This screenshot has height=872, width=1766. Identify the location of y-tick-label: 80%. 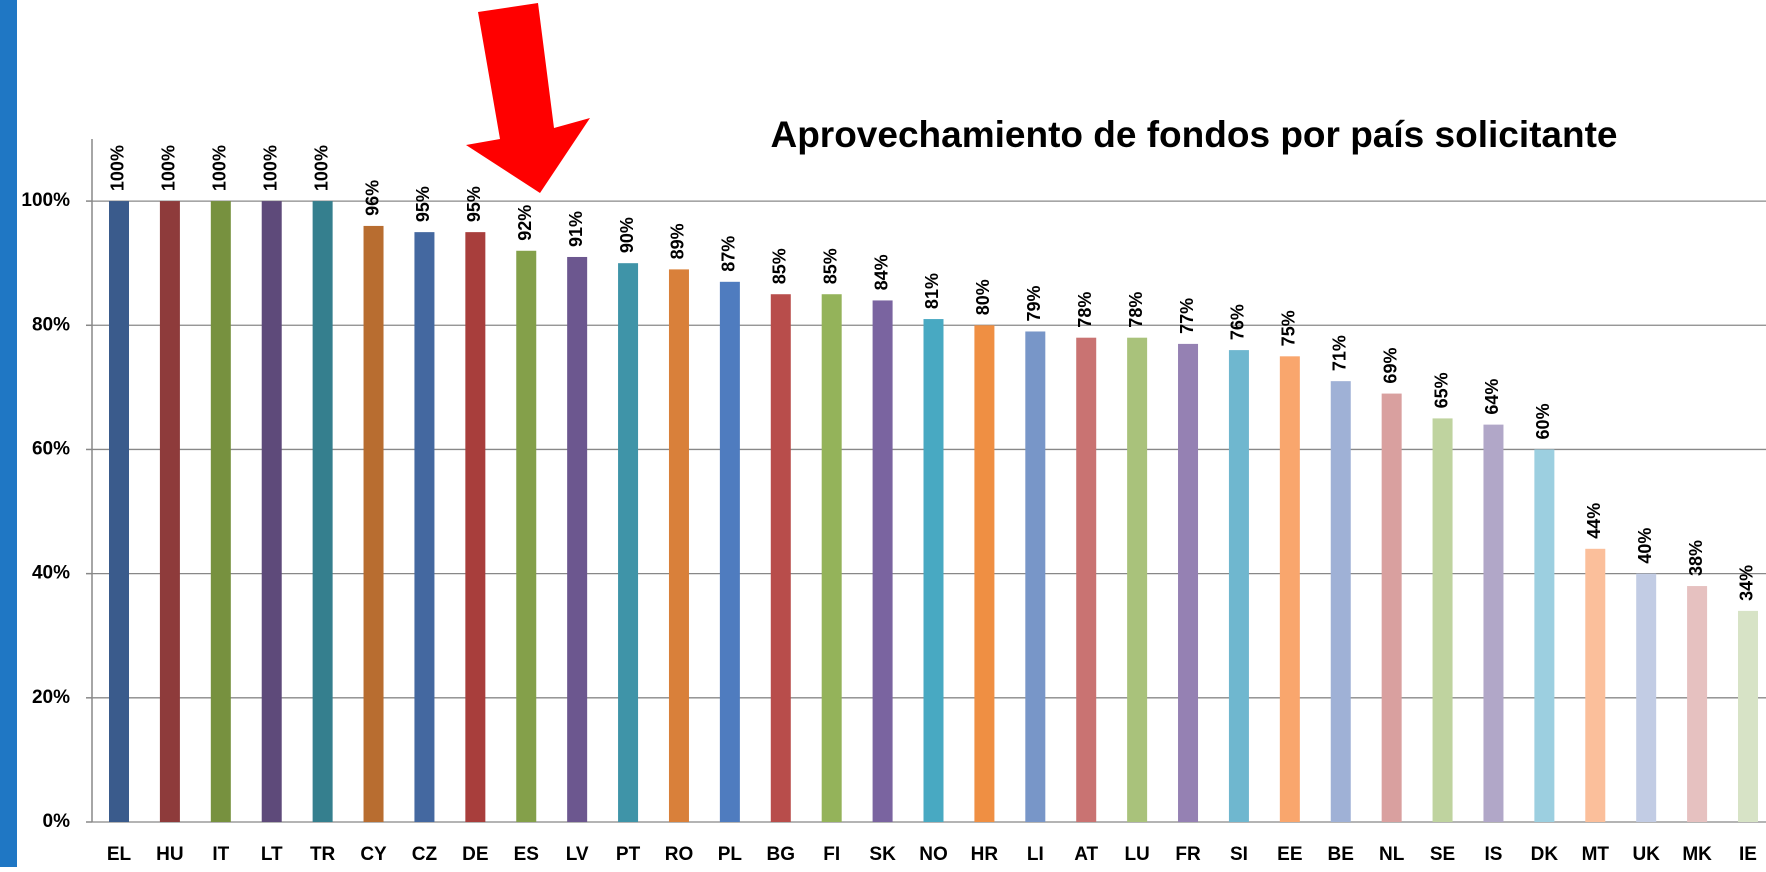
(51, 324).